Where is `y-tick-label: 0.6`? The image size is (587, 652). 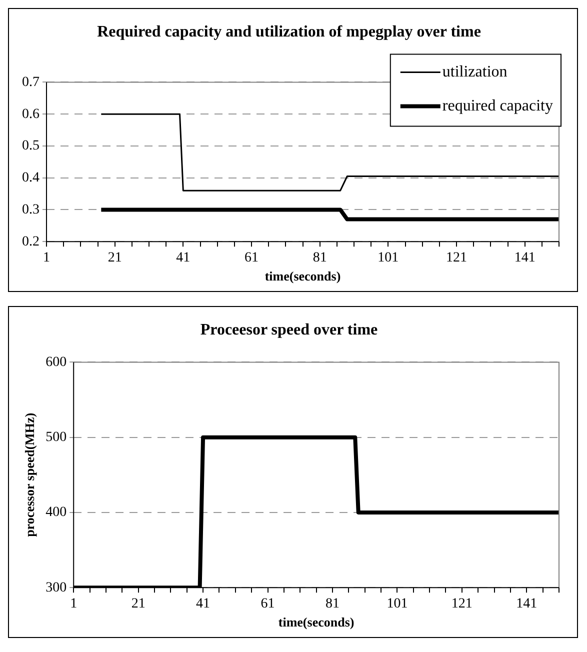
y-tick-label: 0.6 is located at coordinates (31, 114).